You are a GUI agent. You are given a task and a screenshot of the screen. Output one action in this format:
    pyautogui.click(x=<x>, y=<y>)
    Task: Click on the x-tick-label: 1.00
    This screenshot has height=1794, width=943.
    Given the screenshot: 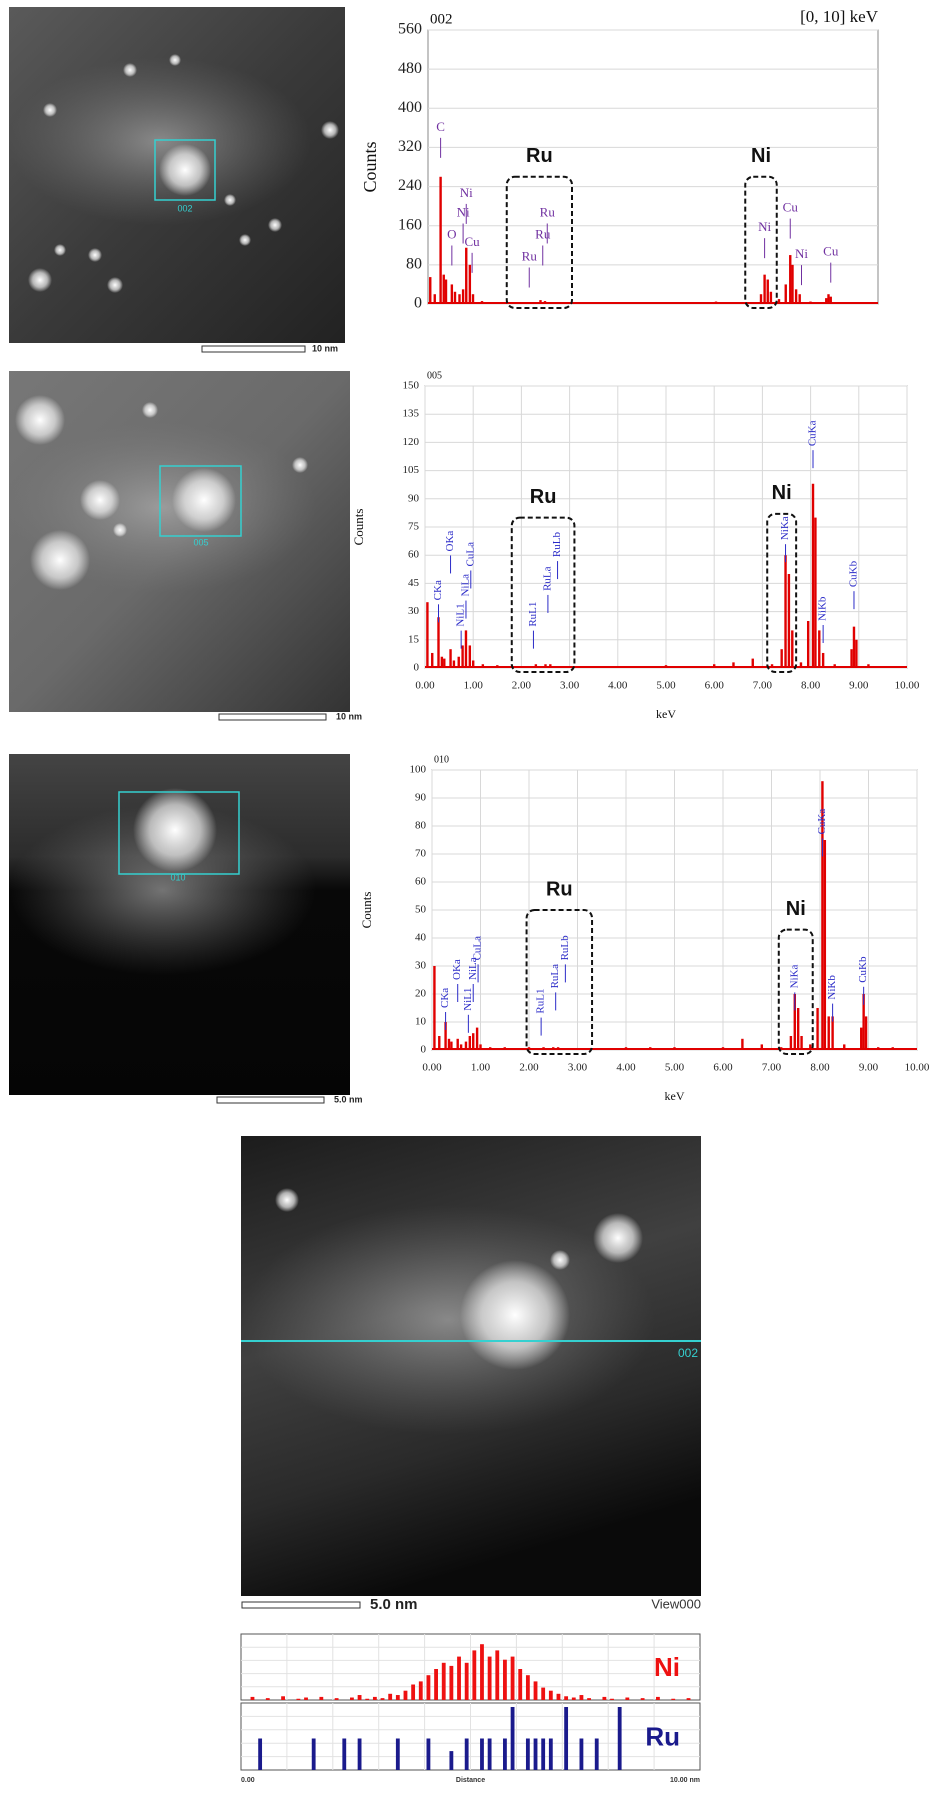 What is the action you would take?
    pyautogui.click(x=481, y=1068)
    